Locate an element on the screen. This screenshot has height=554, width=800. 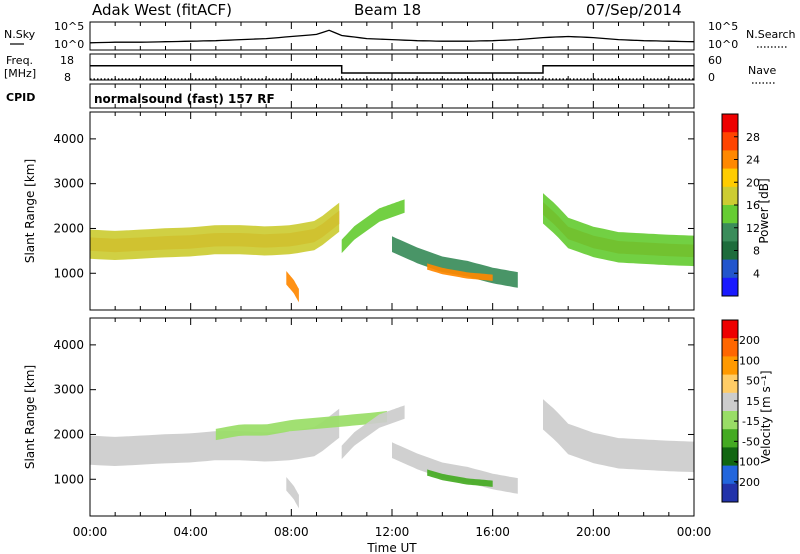
time-tick-label: 16:00 is located at coordinates (492, 532).